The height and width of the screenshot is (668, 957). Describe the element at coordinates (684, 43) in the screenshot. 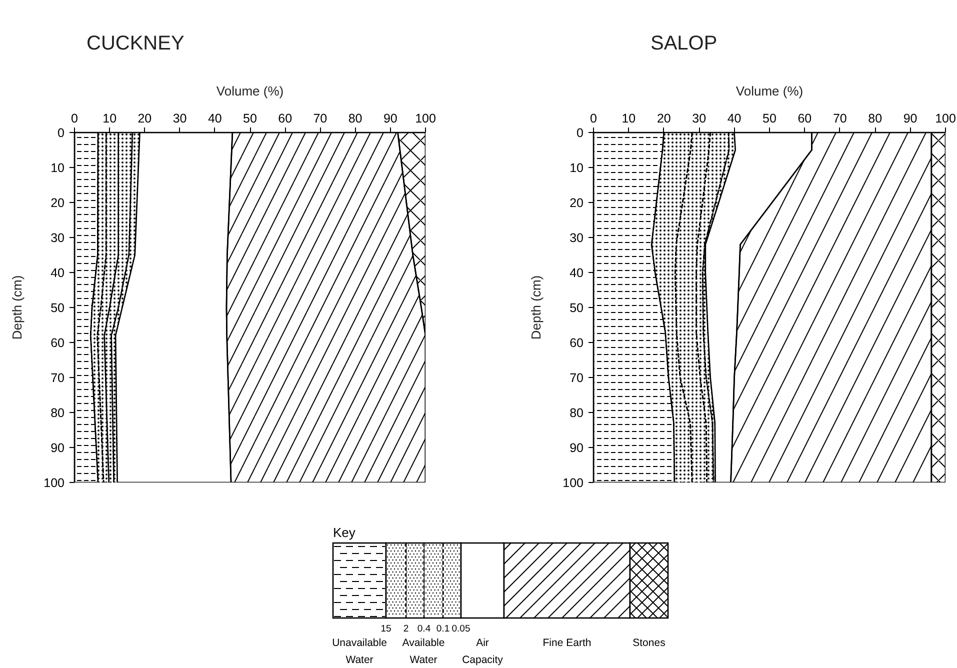

I see `chart-title: SALOP` at that location.